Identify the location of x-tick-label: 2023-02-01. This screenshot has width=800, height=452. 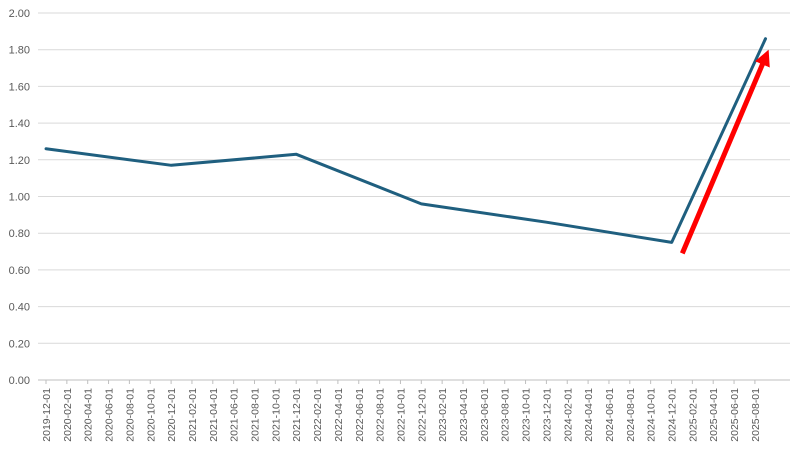
(443, 415).